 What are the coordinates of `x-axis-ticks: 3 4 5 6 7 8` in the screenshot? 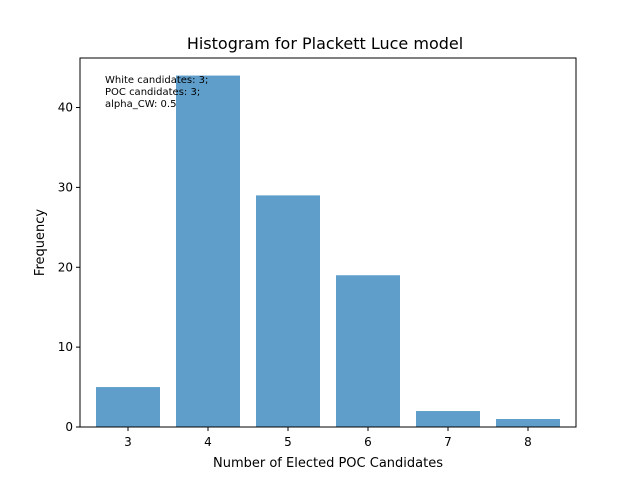 It's located at (328, 438).